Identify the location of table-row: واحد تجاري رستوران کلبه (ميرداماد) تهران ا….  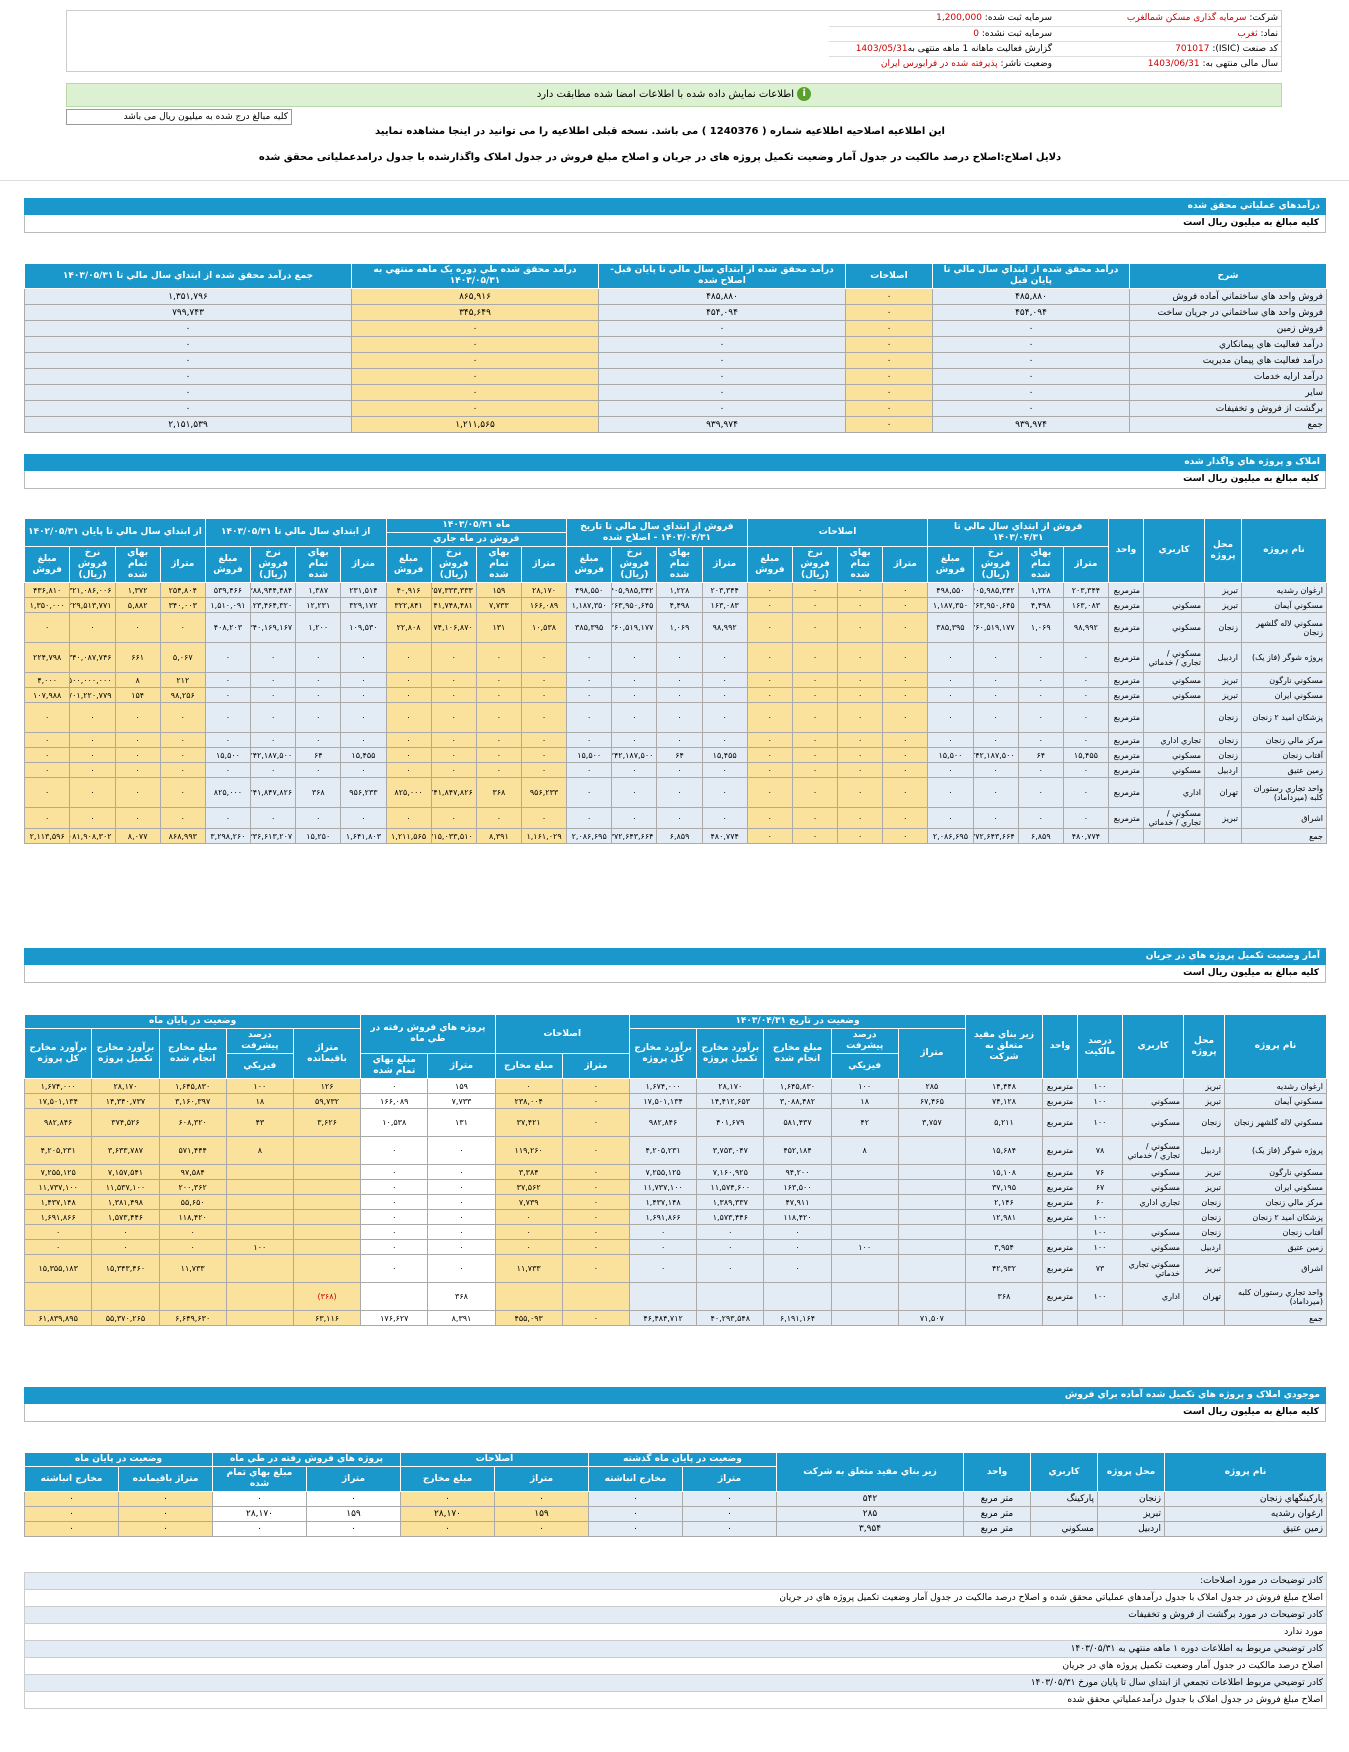
(675, 792).